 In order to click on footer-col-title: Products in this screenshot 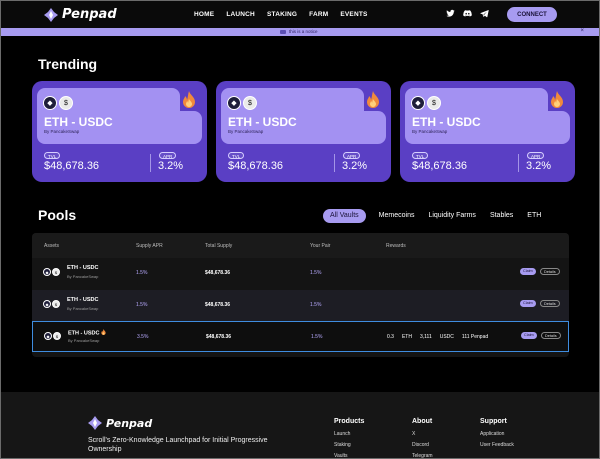, I will do `click(349, 421)`.